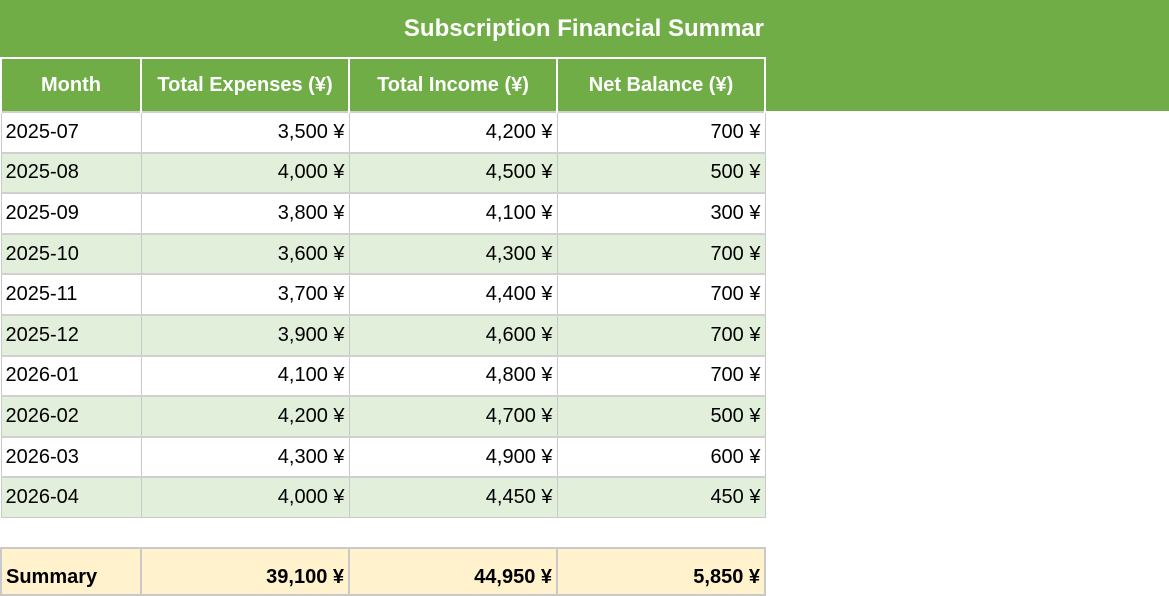 The image size is (1169, 596). What do you see at coordinates (453, 497) in the screenshot?
I see `income-cell: 4,450 ¥` at bounding box center [453, 497].